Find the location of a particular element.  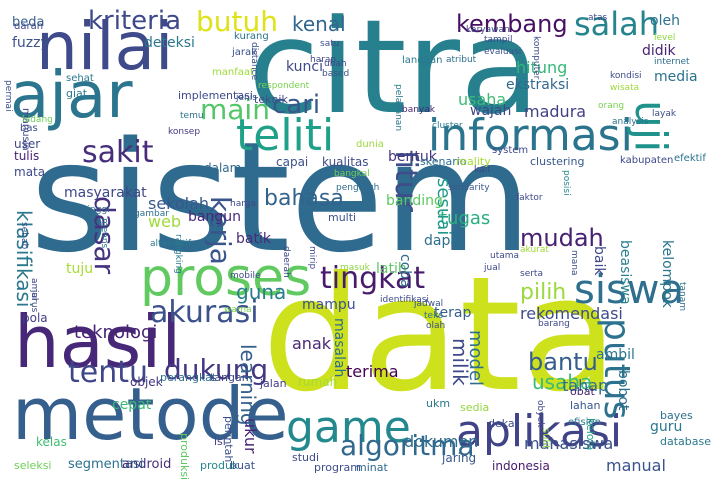

word-akurasi: akurasi is located at coordinates (204, 312).